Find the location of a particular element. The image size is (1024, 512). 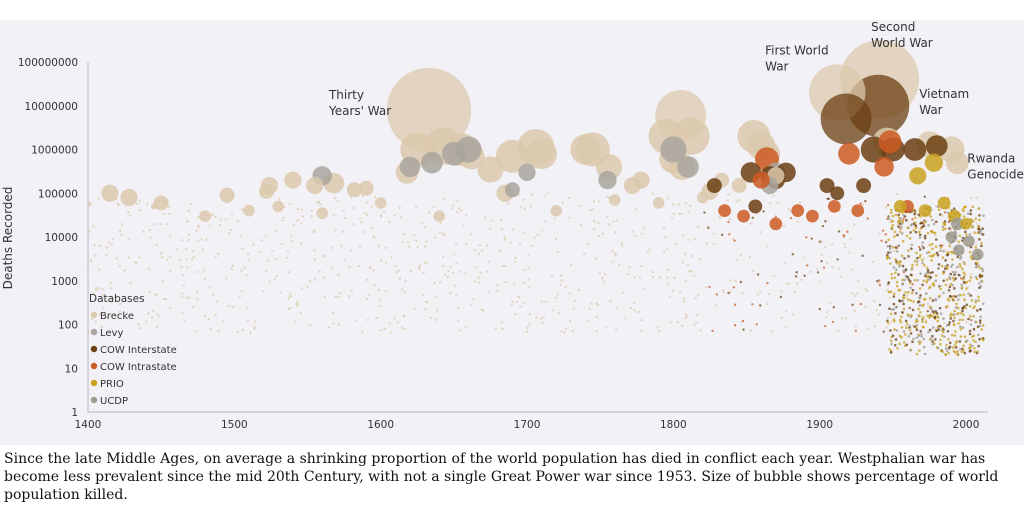

bubble-cow-intrastate is located at coordinates (743, 216).